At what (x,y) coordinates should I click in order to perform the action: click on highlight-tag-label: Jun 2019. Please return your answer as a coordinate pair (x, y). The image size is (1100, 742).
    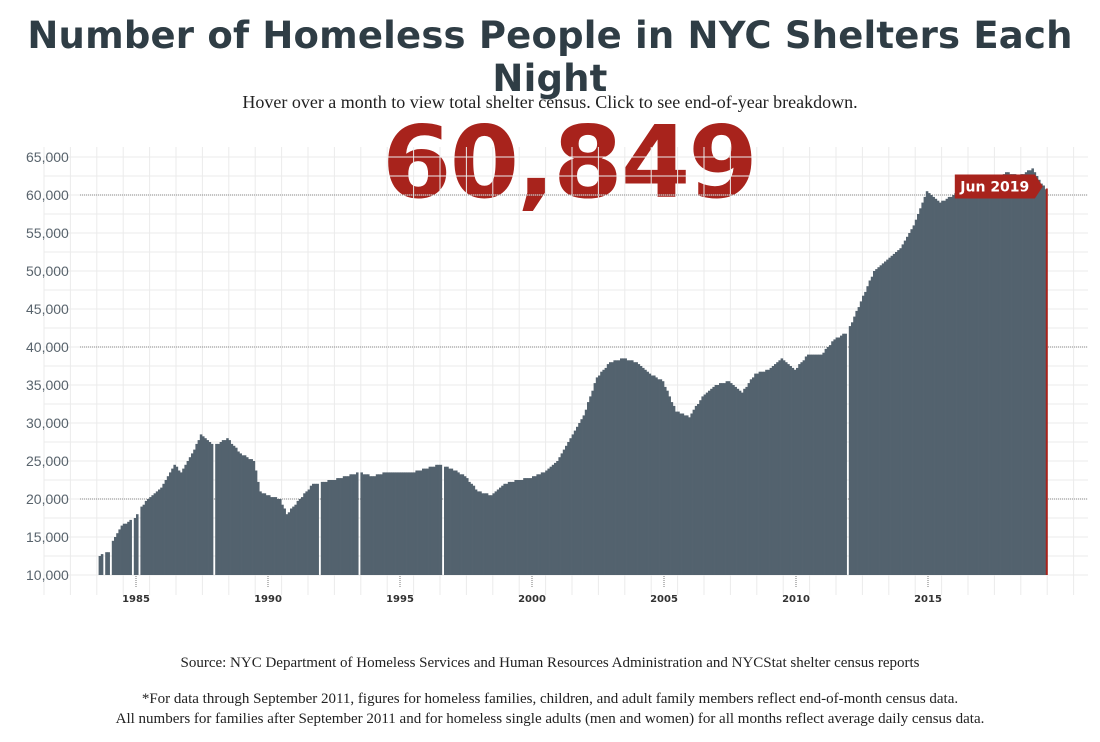
    Looking at the image, I should click on (994, 188).